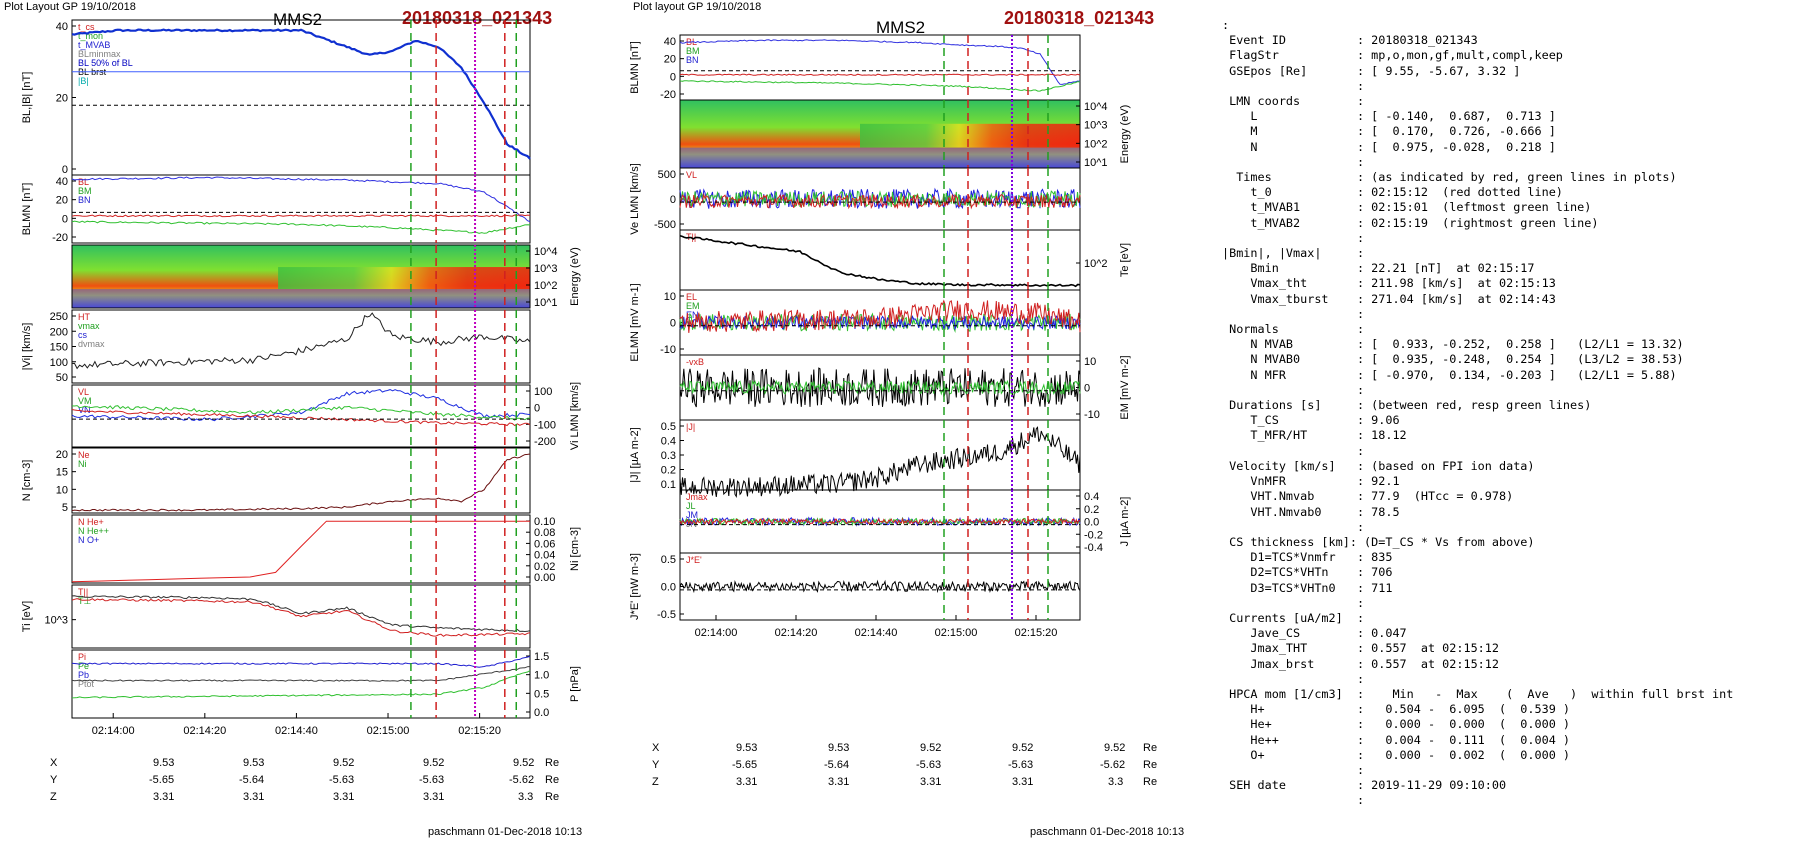 The width and height of the screenshot is (1804, 841). What do you see at coordinates (575, 416) in the screenshot?
I see `y-axis-label: Vi LMN [km/s]` at bounding box center [575, 416].